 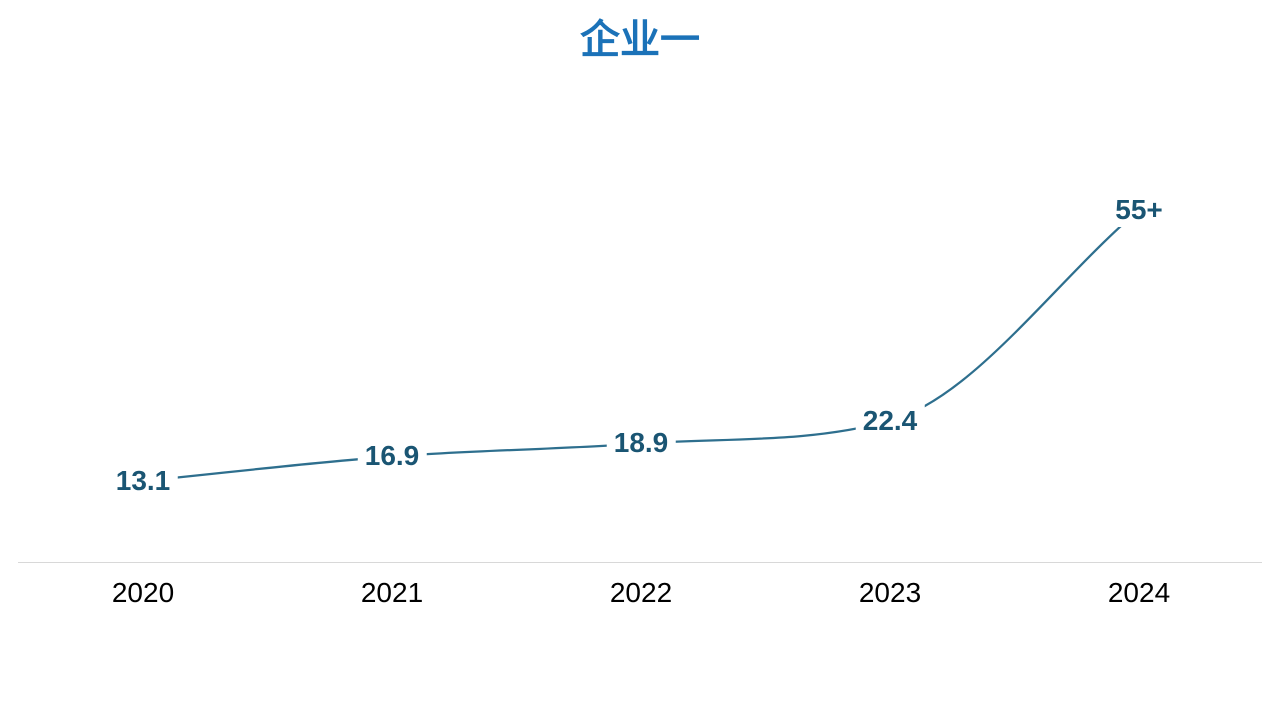 What do you see at coordinates (1139, 209) in the screenshot?
I see `data-label-2024: 55+` at bounding box center [1139, 209].